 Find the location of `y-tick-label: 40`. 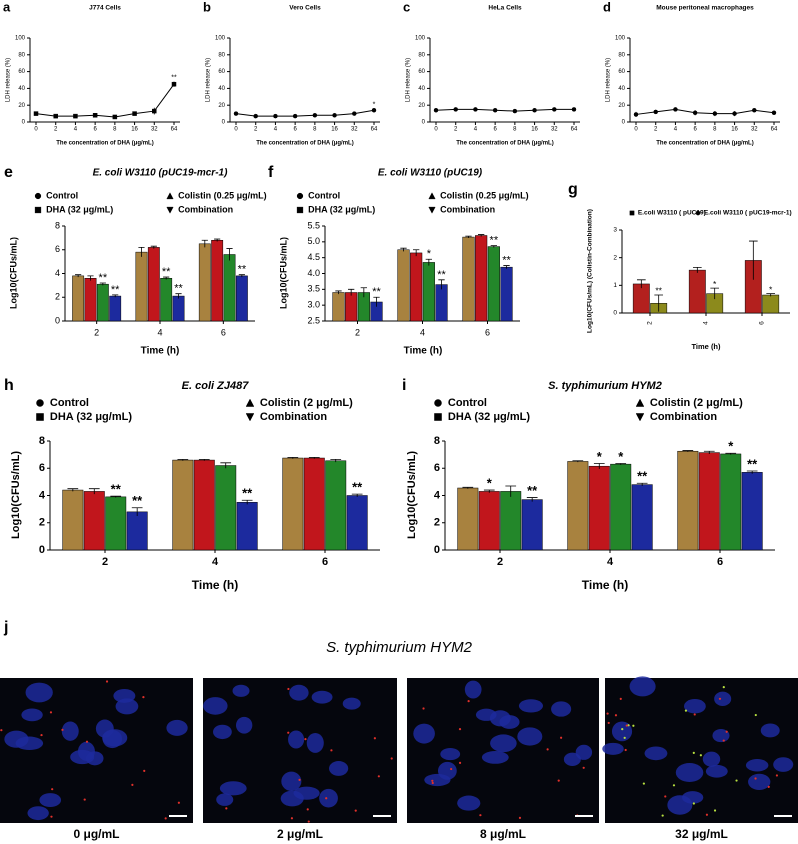

y-tick-label: 40 is located at coordinates (221, 89).